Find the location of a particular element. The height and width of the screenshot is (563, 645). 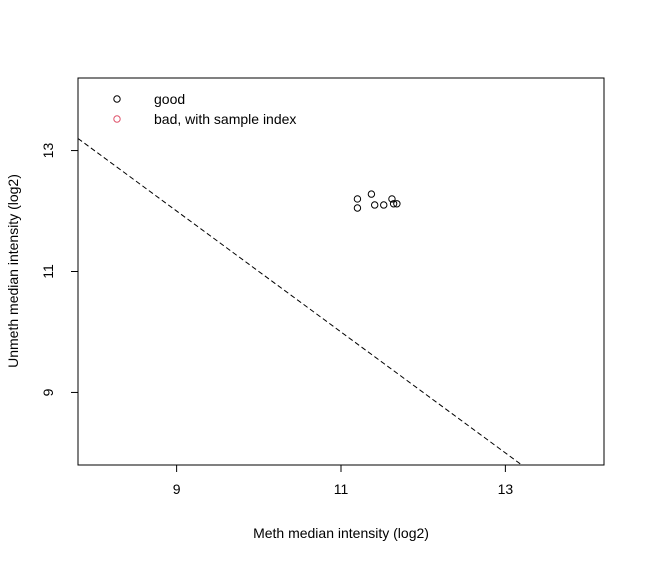

x-axis: 9 11 13 is located at coordinates (343, 480).